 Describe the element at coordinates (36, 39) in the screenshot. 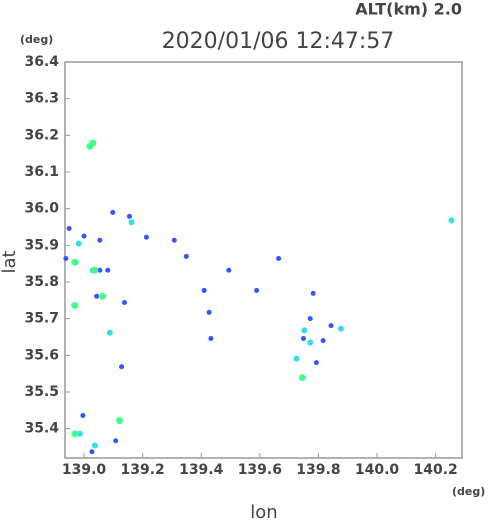

I see `y-unit: (deg)` at that location.